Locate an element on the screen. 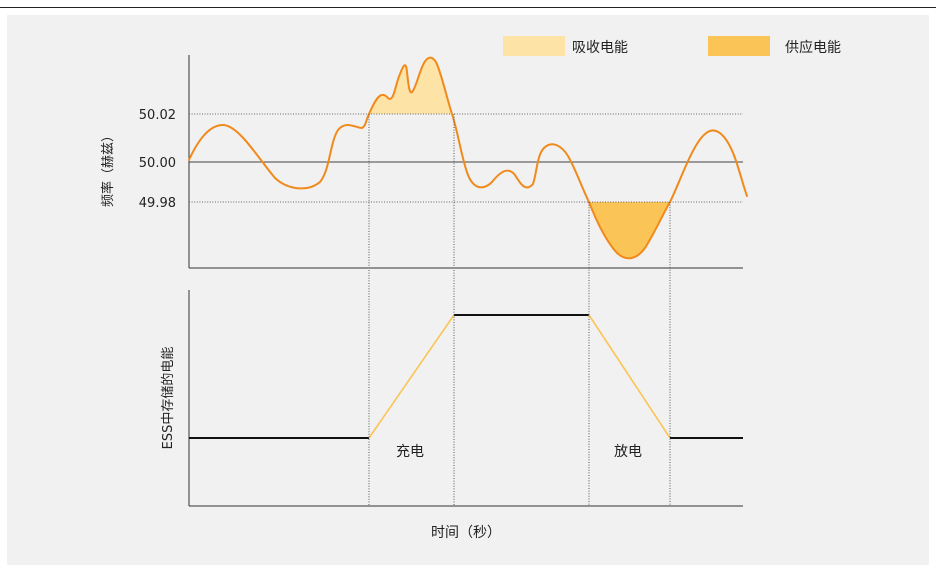 Image resolution: width=936 pixels, height=571 pixels. legend-absorb-swatch is located at coordinates (534, 46).